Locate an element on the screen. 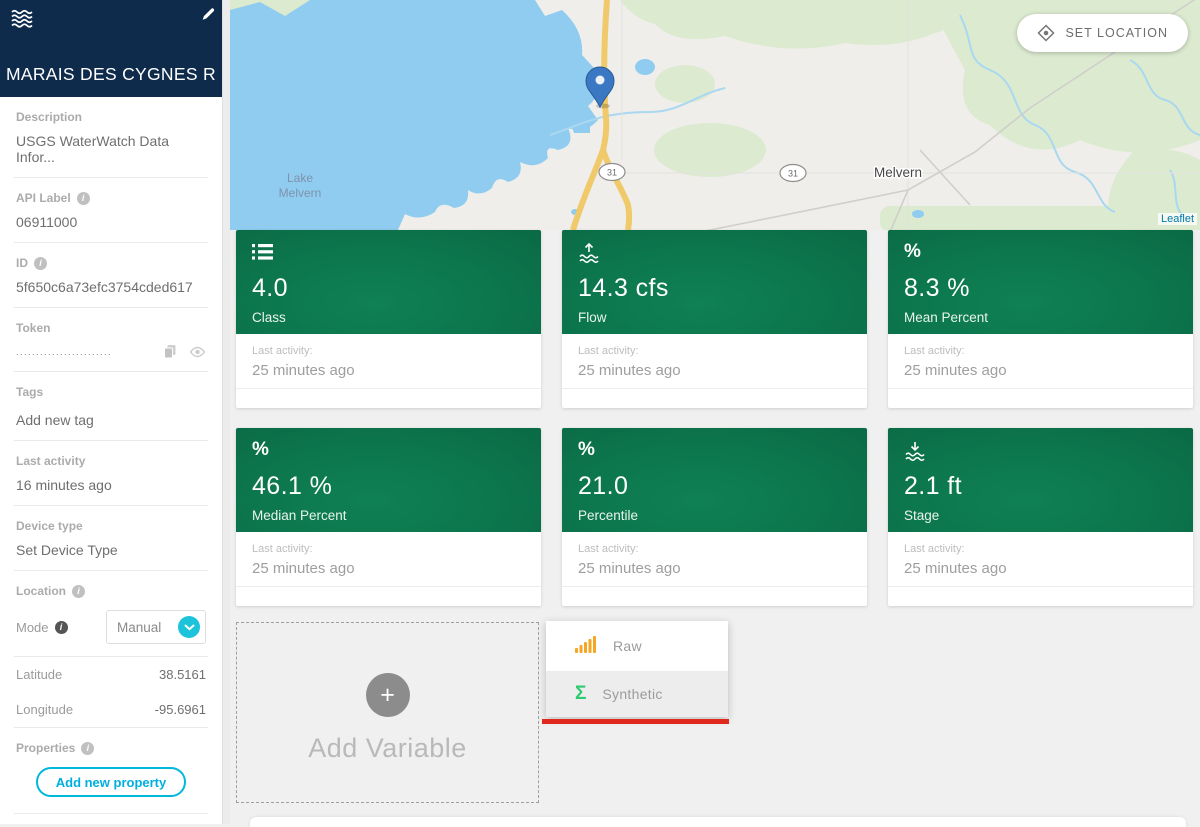  menu-item-synthetic-label: Synthetic is located at coordinates (632, 694).